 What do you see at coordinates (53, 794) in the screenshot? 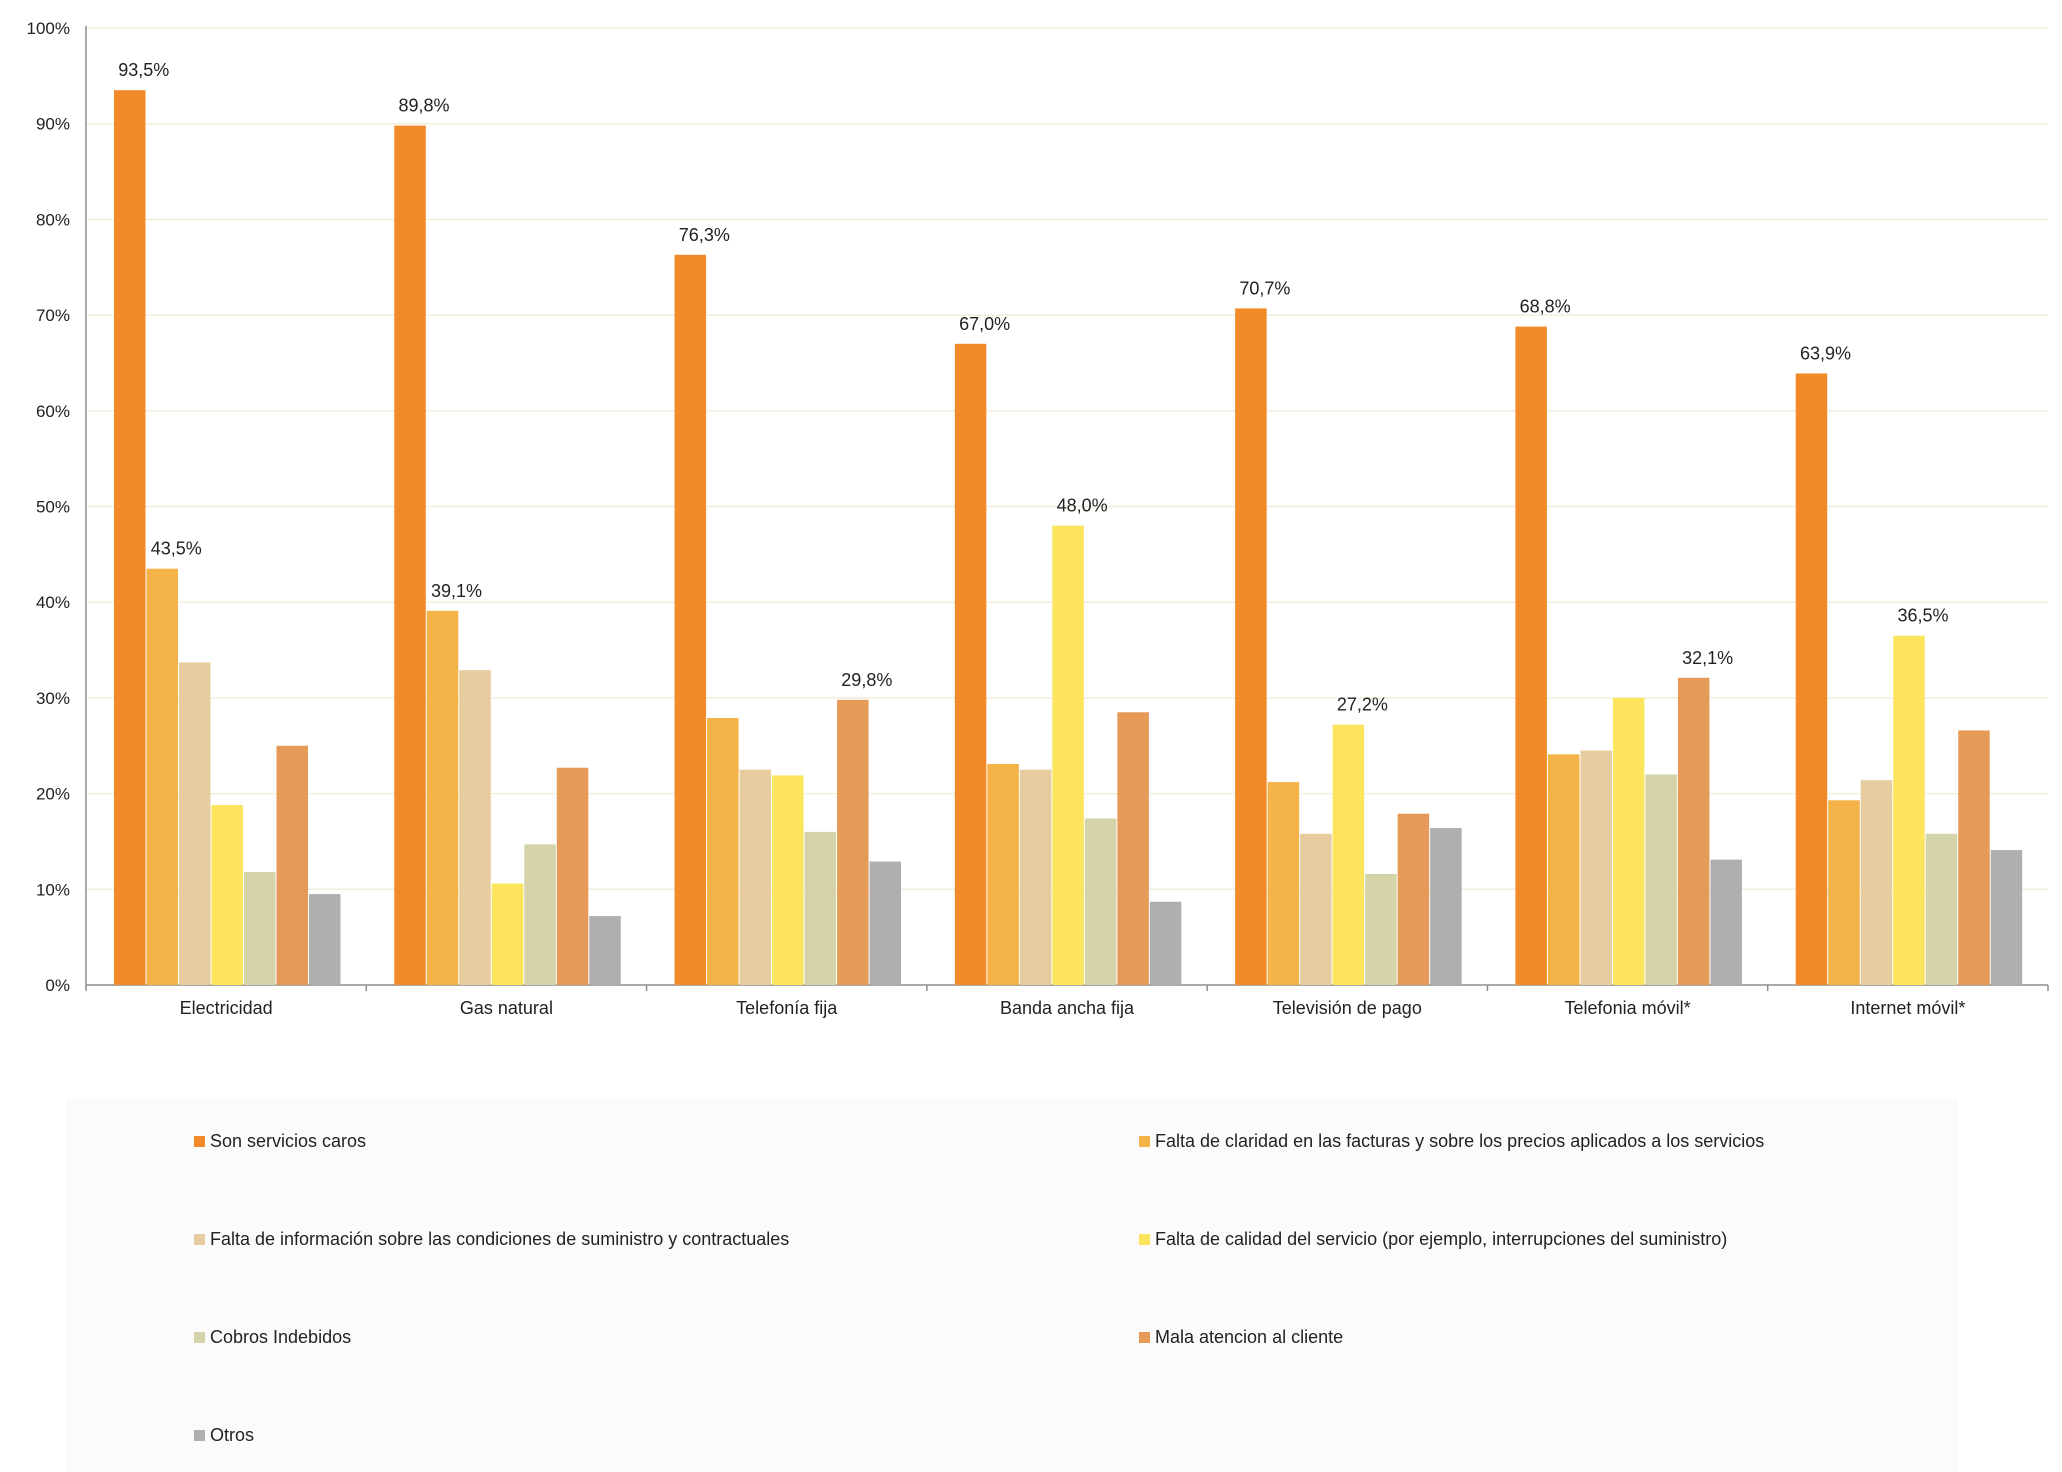
I see `y-tick-label: 20%` at bounding box center [53, 794].